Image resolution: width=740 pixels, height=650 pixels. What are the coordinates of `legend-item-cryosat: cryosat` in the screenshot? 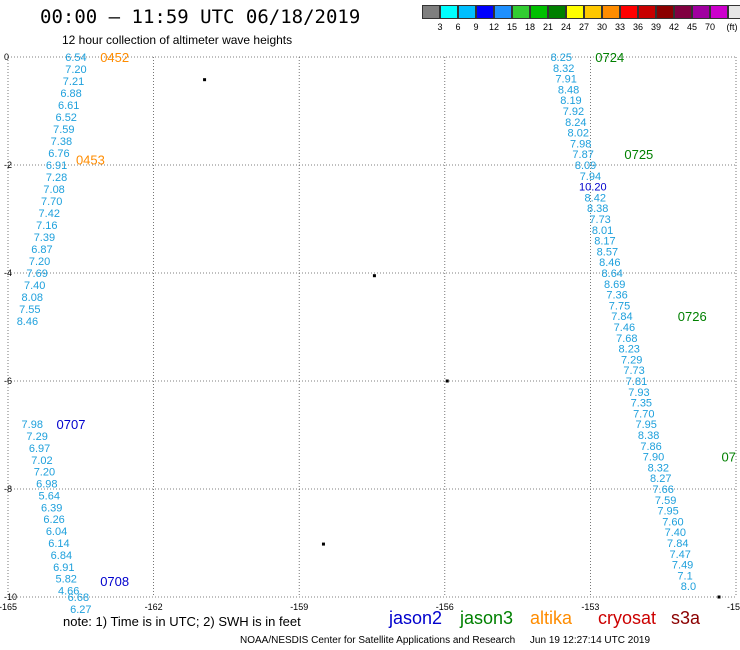 It's located at (627, 618).